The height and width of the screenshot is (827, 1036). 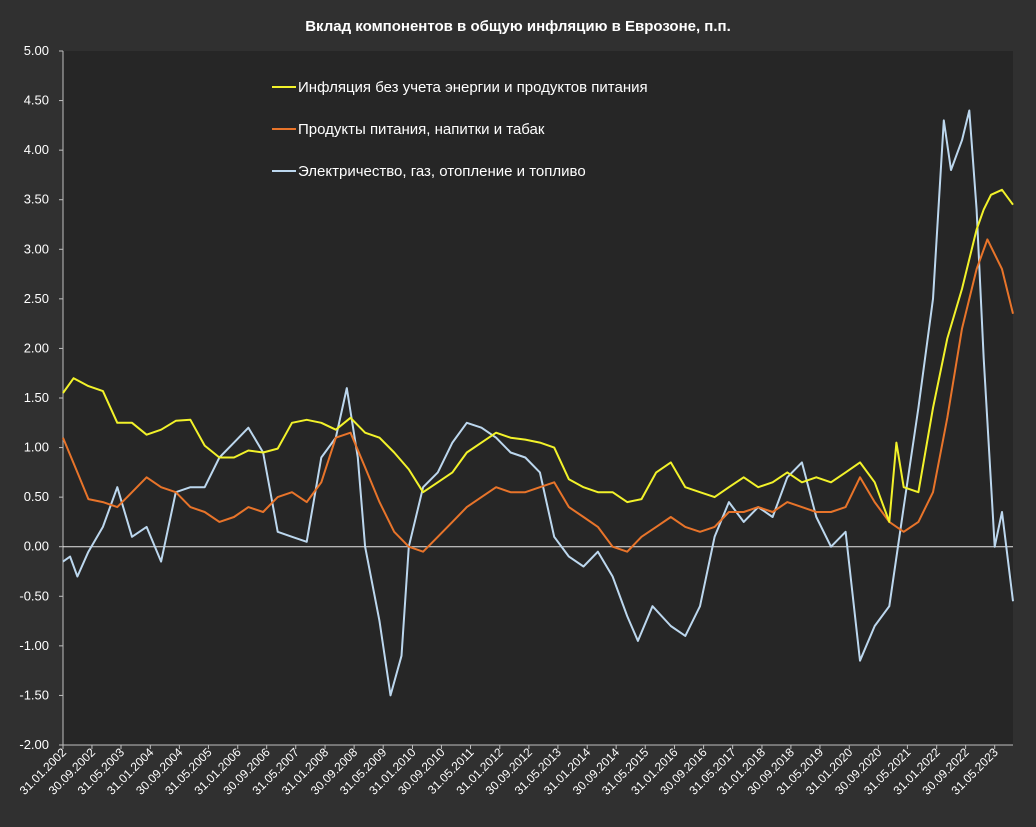 What do you see at coordinates (34, 645) in the screenshot?
I see `y-tick-label: -1.00` at bounding box center [34, 645].